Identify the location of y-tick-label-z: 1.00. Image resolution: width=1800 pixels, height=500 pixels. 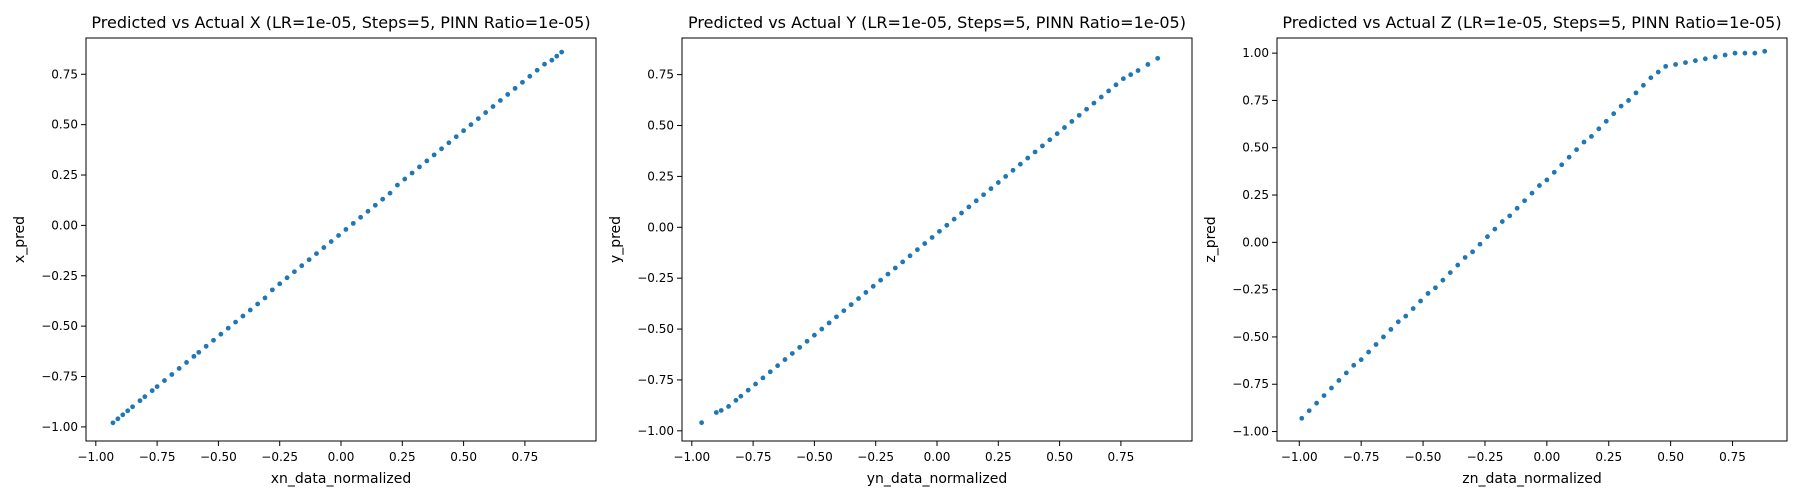
(1255, 53).